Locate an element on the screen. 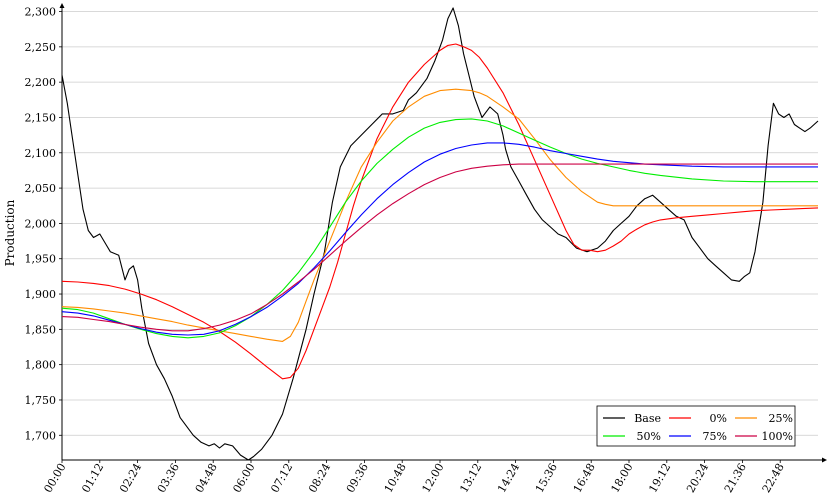  y-tick-label: 2,250 is located at coordinates (41, 47).